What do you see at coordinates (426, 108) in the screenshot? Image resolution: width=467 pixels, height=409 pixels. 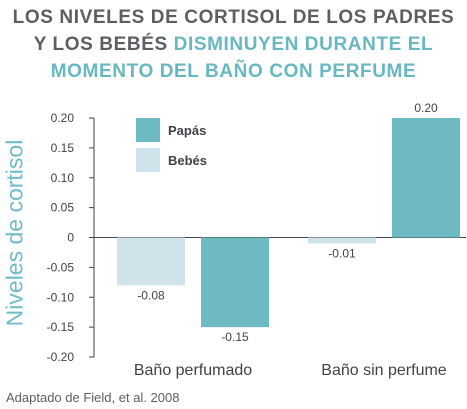 I see `data-label: 0.20` at bounding box center [426, 108].